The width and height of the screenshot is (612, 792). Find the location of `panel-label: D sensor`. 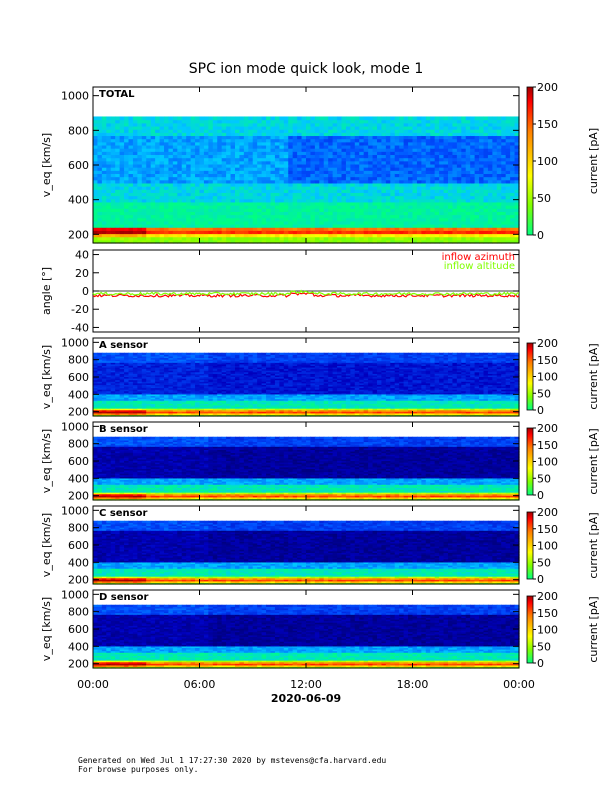

panel-label: D sensor is located at coordinates (123, 597).